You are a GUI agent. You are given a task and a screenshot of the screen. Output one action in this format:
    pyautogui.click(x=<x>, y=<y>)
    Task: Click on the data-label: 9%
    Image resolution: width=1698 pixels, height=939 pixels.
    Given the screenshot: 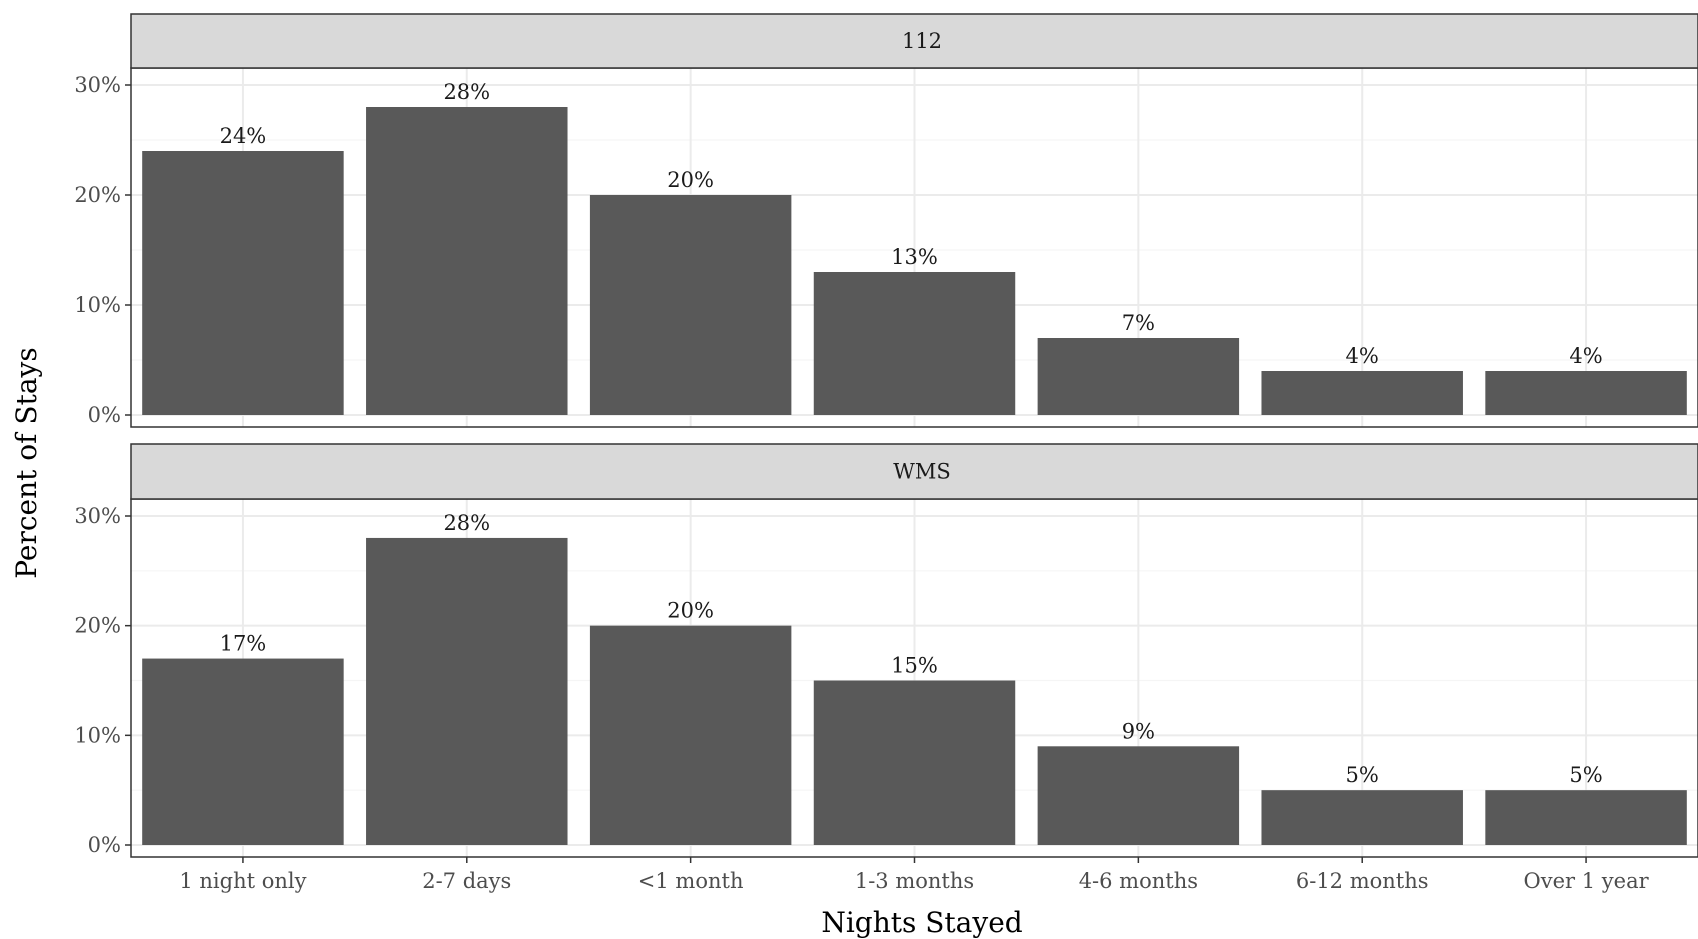 What is the action you would take?
    pyautogui.click(x=1138, y=731)
    